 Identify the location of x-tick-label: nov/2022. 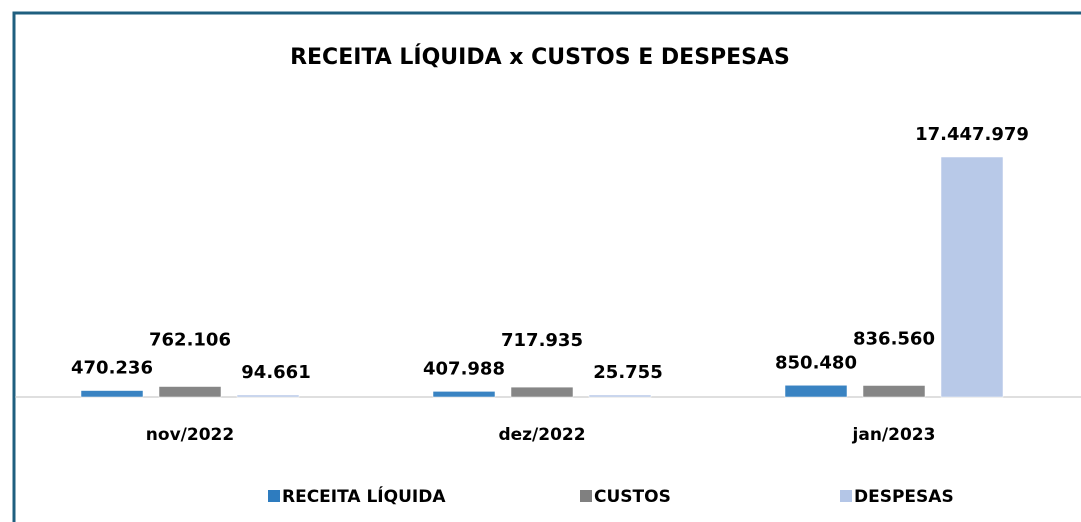
(190, 435).